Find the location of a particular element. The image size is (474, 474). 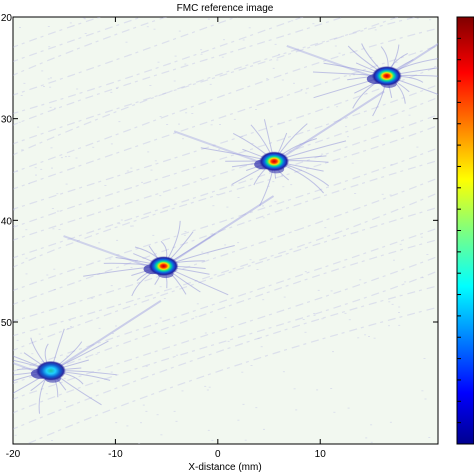

colorbar is located at coordinates (465, 230).